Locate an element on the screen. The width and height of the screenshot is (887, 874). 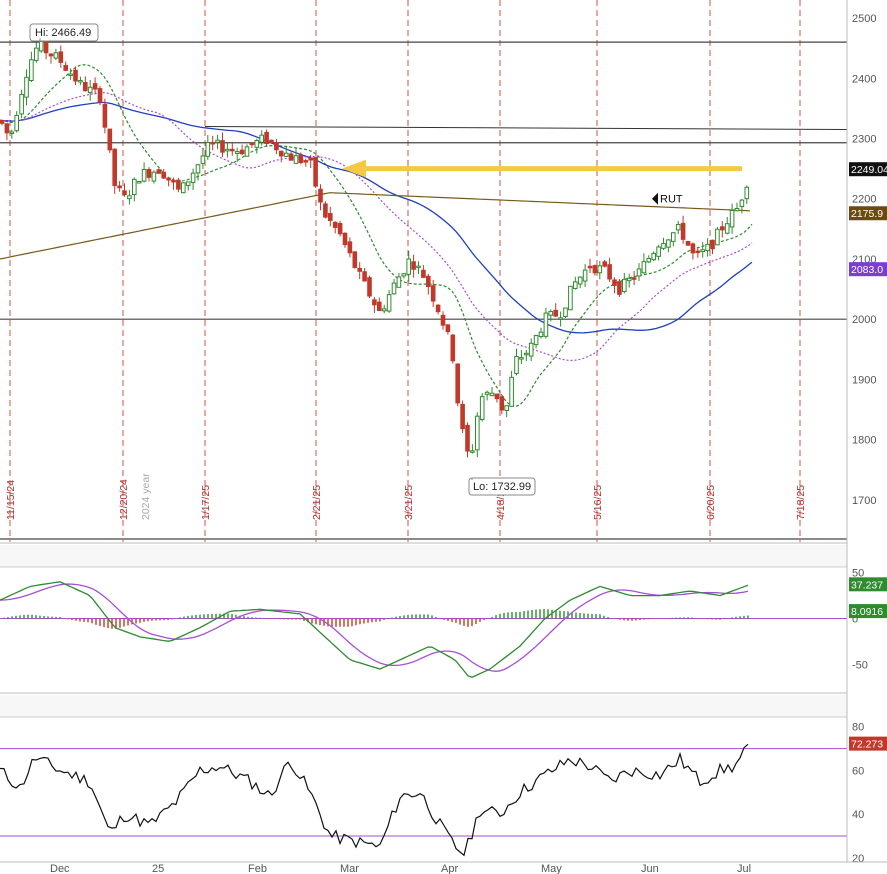
price-tick-label: 2200 is located at coordinates (864, 200).